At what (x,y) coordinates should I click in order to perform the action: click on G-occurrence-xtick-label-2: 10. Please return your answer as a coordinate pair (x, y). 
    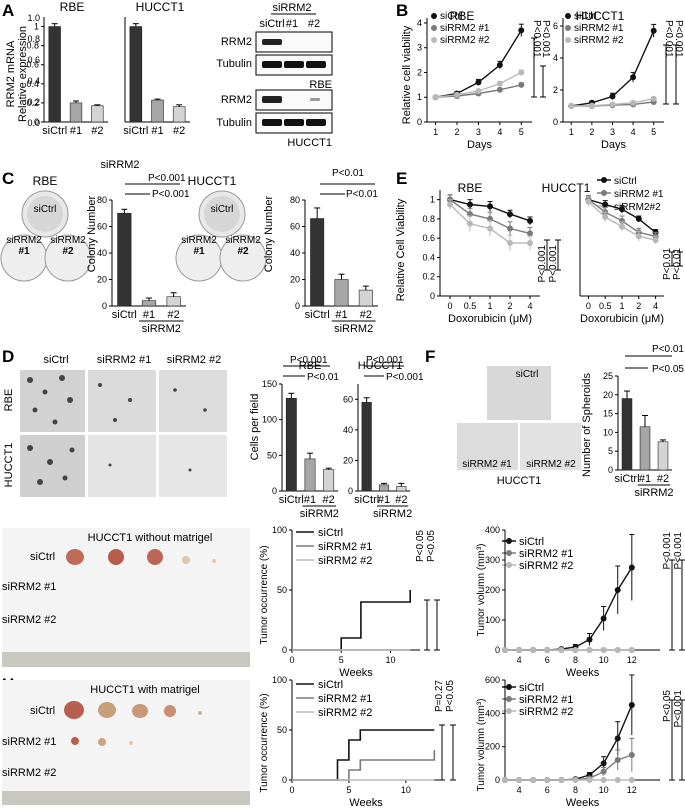
    Looking at the image, I should click on (390, 660).